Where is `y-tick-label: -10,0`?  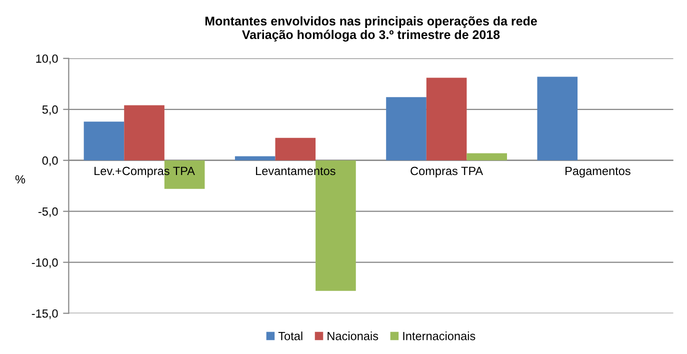
y-tick-label: -10,0 is located at coordinates (45, 263).